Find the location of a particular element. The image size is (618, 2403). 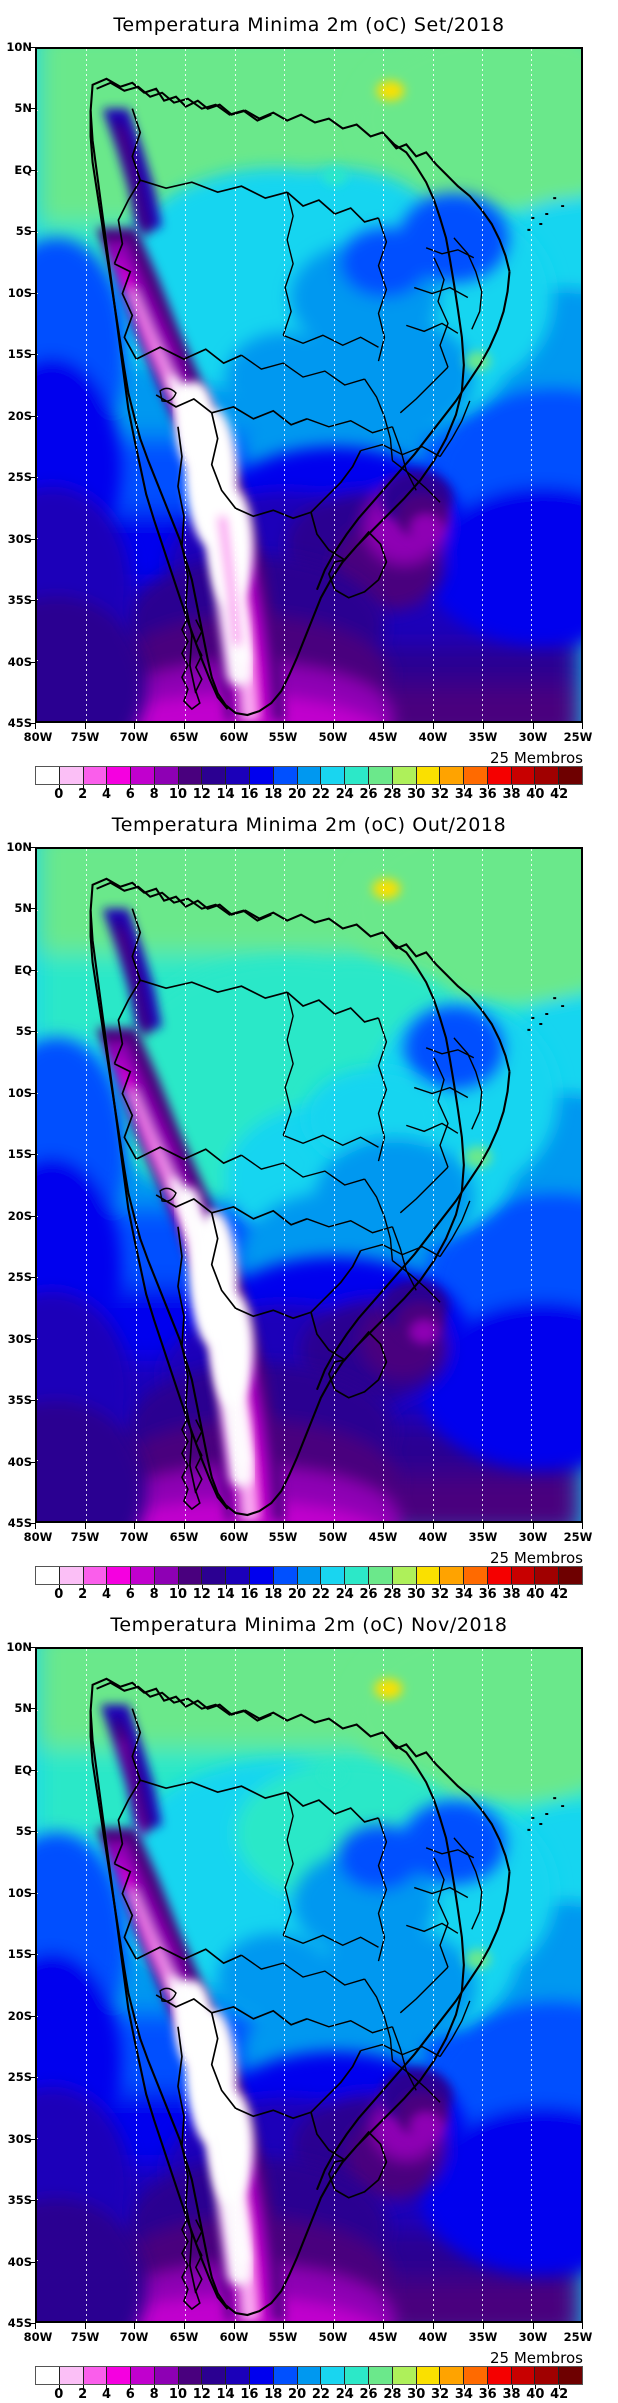

colorbar-ticks: 0 2 4 6 8 10 12 14 16 18 20 22 24 26 28 30 32 34 36 38 40 42 is located at coordinates (309, 794).